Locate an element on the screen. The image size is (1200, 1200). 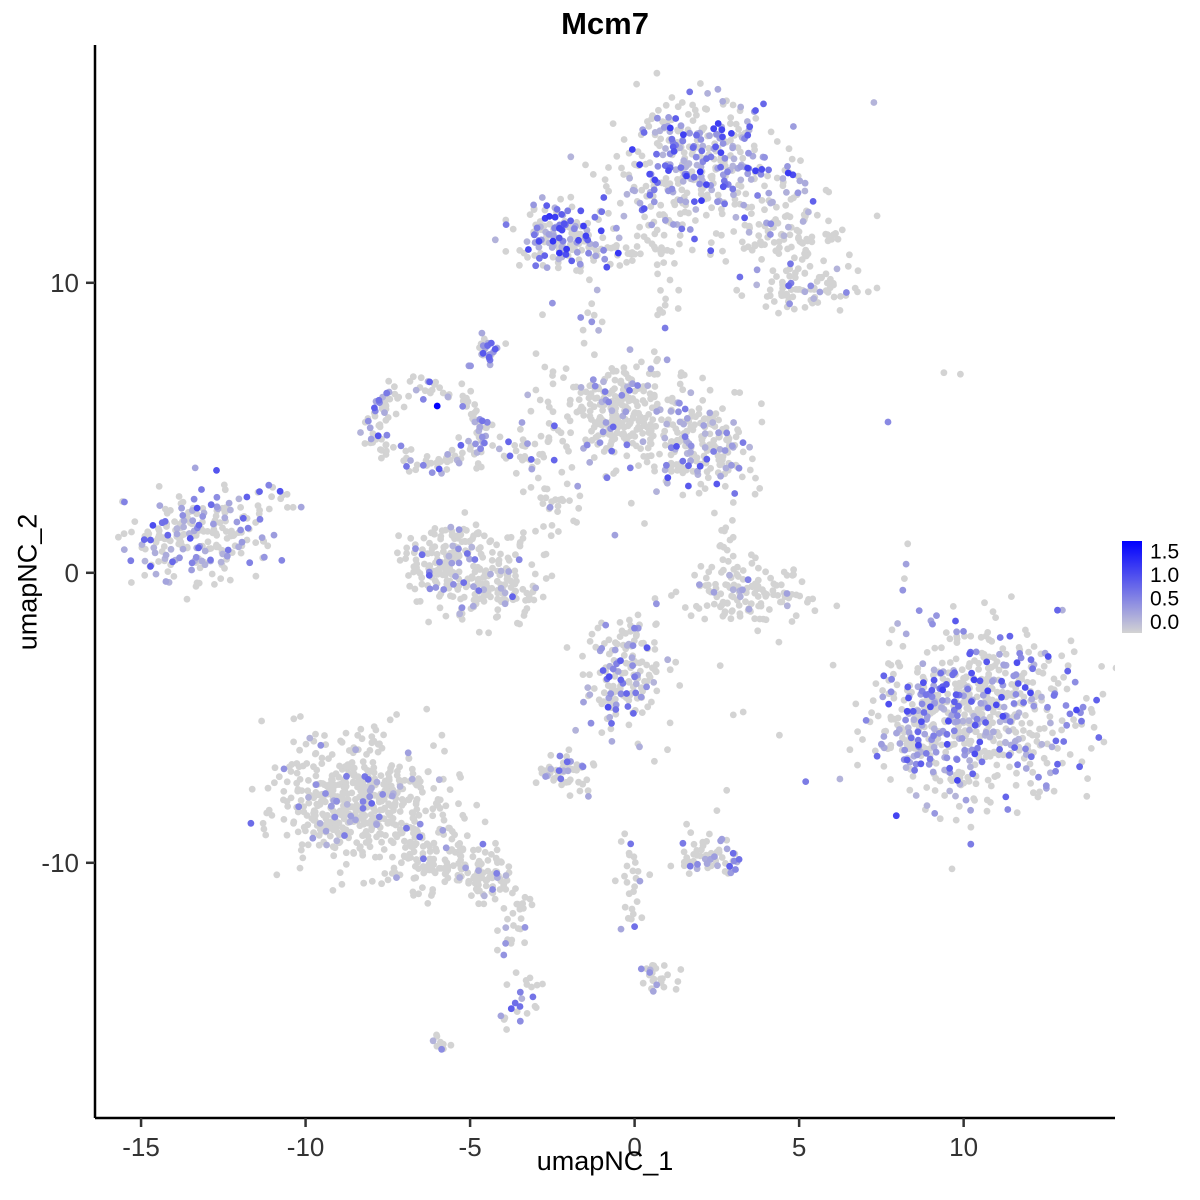
x-tick-label: -15 is located at coordinates (141, 1147).